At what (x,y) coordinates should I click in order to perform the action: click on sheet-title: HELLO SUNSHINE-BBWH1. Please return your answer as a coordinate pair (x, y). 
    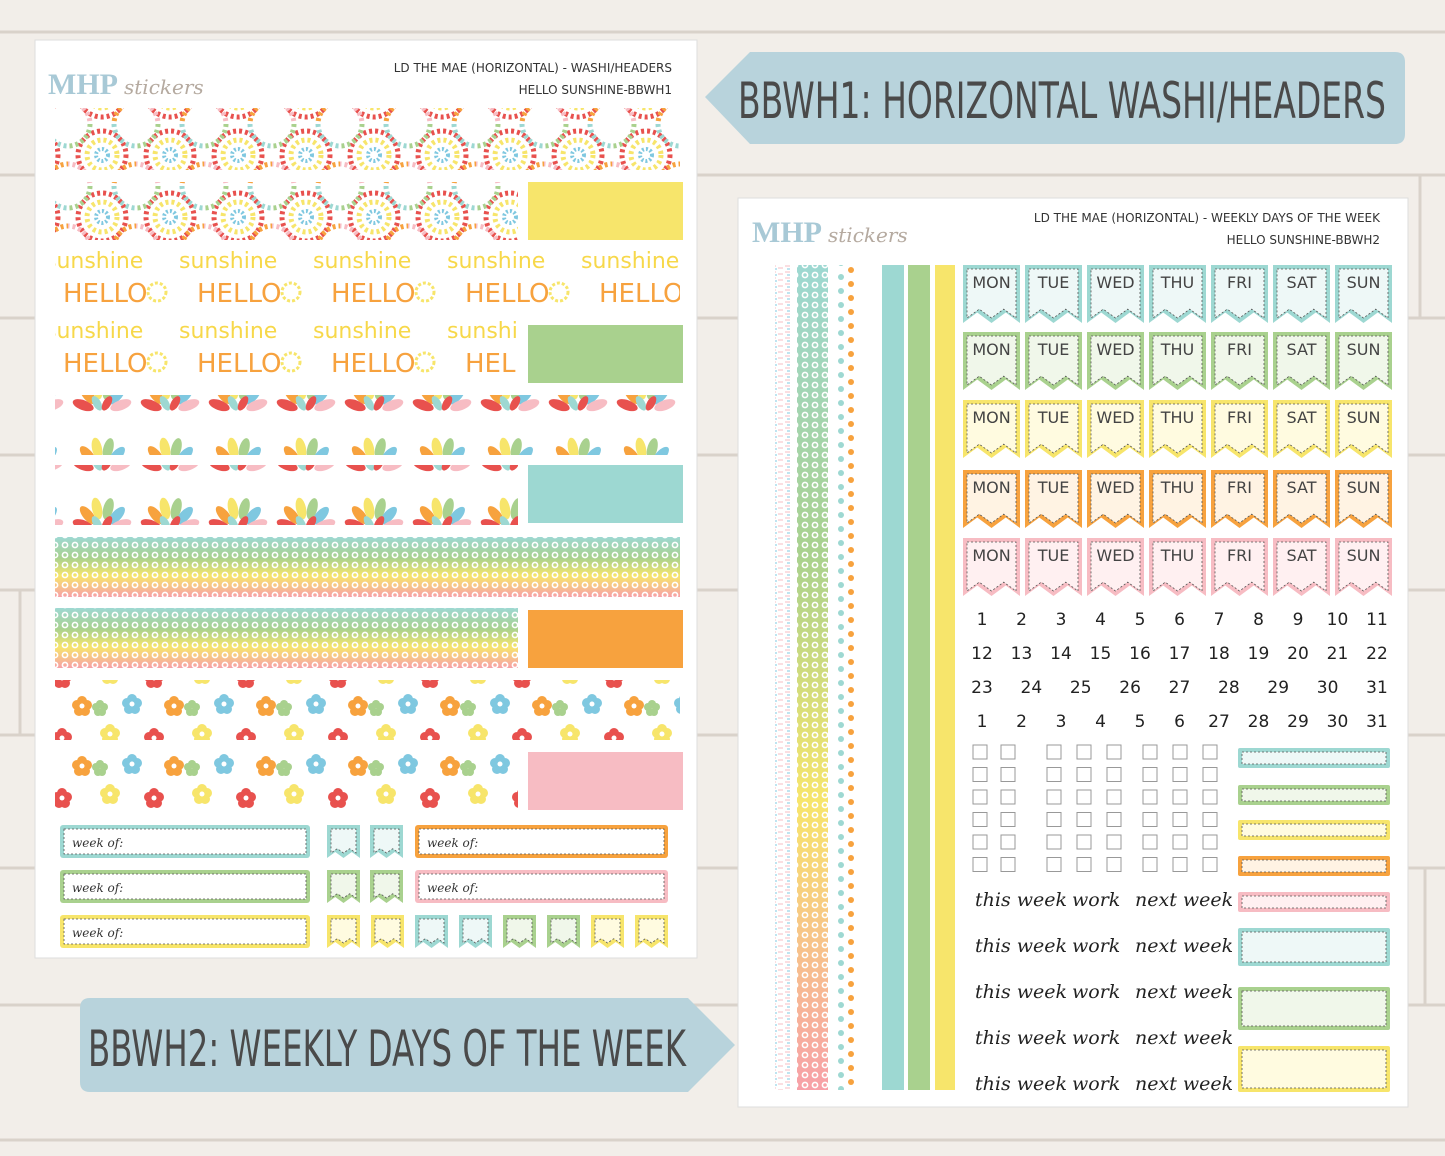
    Looking at the image, I should click on (595, 90).